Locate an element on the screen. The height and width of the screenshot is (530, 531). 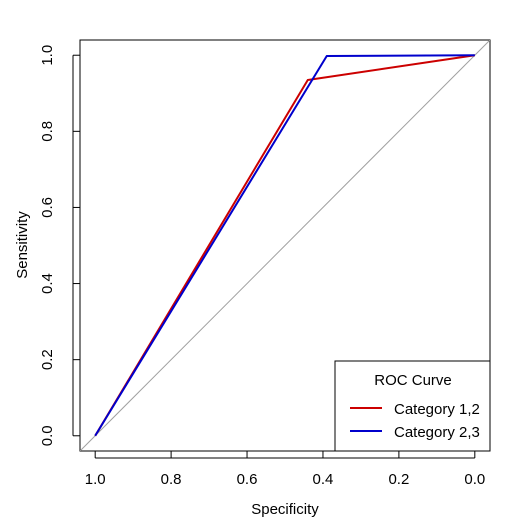
x-tick-label: 0.4 is located at coordinates (323, 479).